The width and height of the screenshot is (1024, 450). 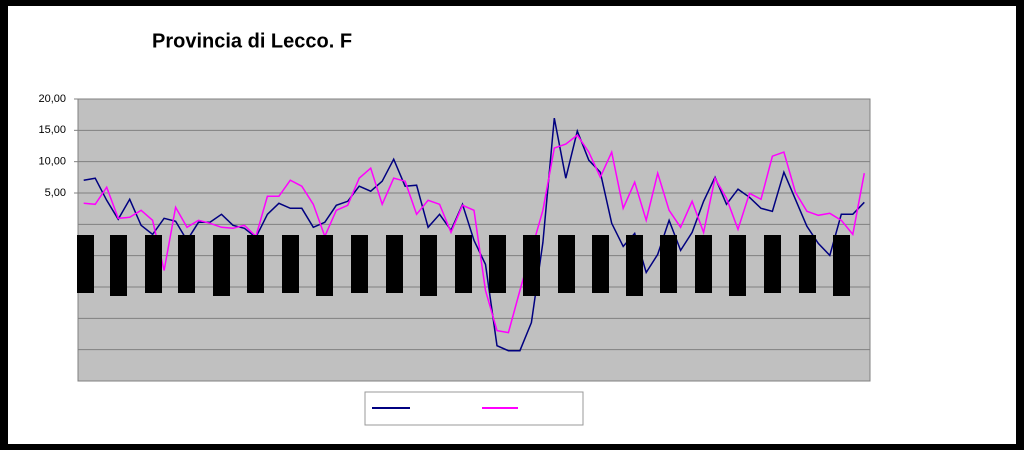 I want to click on y-tick-label: 5,00, so click(x=55, y=193).